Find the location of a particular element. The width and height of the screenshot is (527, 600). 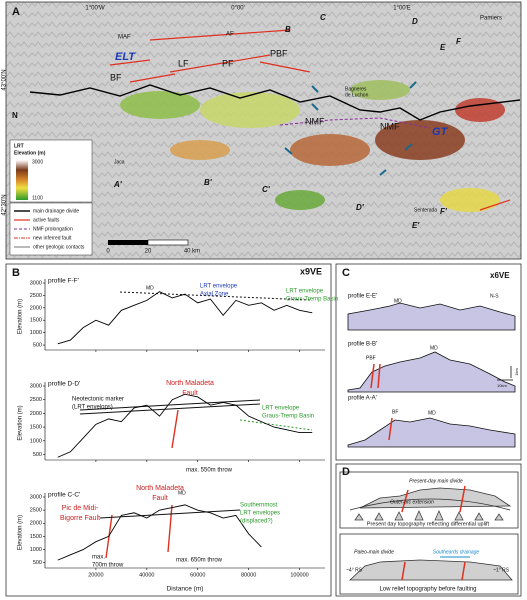

label: max. is located at coordinates (98, 558).